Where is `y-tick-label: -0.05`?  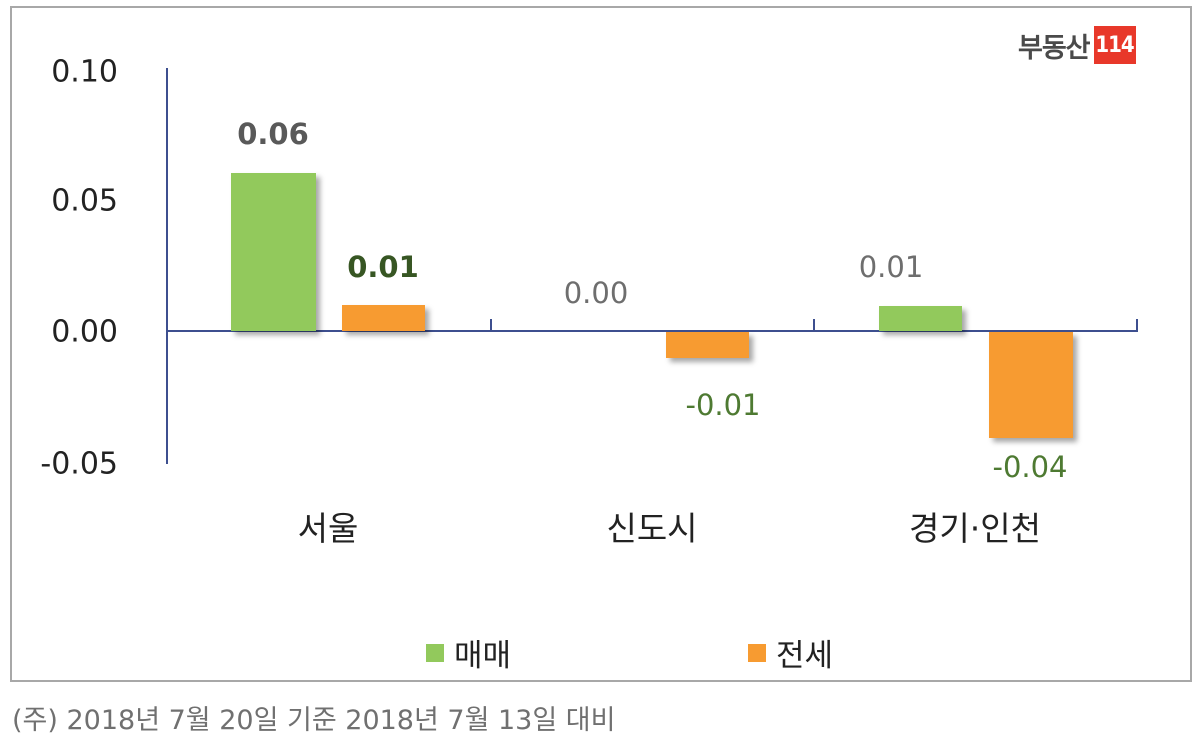
y-tick-label: -0.05 is located at coordinates (79, 464).